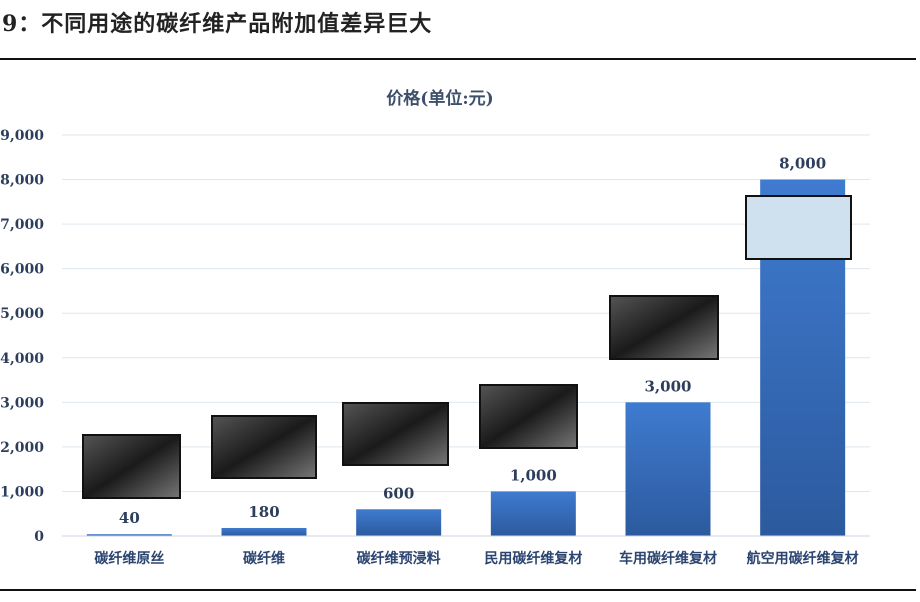 This screenshot has height=602, width=920. What do you see at coordinates (131, 466) in the screenshot?
I see `carbon-fiber-precursor-photo` at bounding box center [131, 466].